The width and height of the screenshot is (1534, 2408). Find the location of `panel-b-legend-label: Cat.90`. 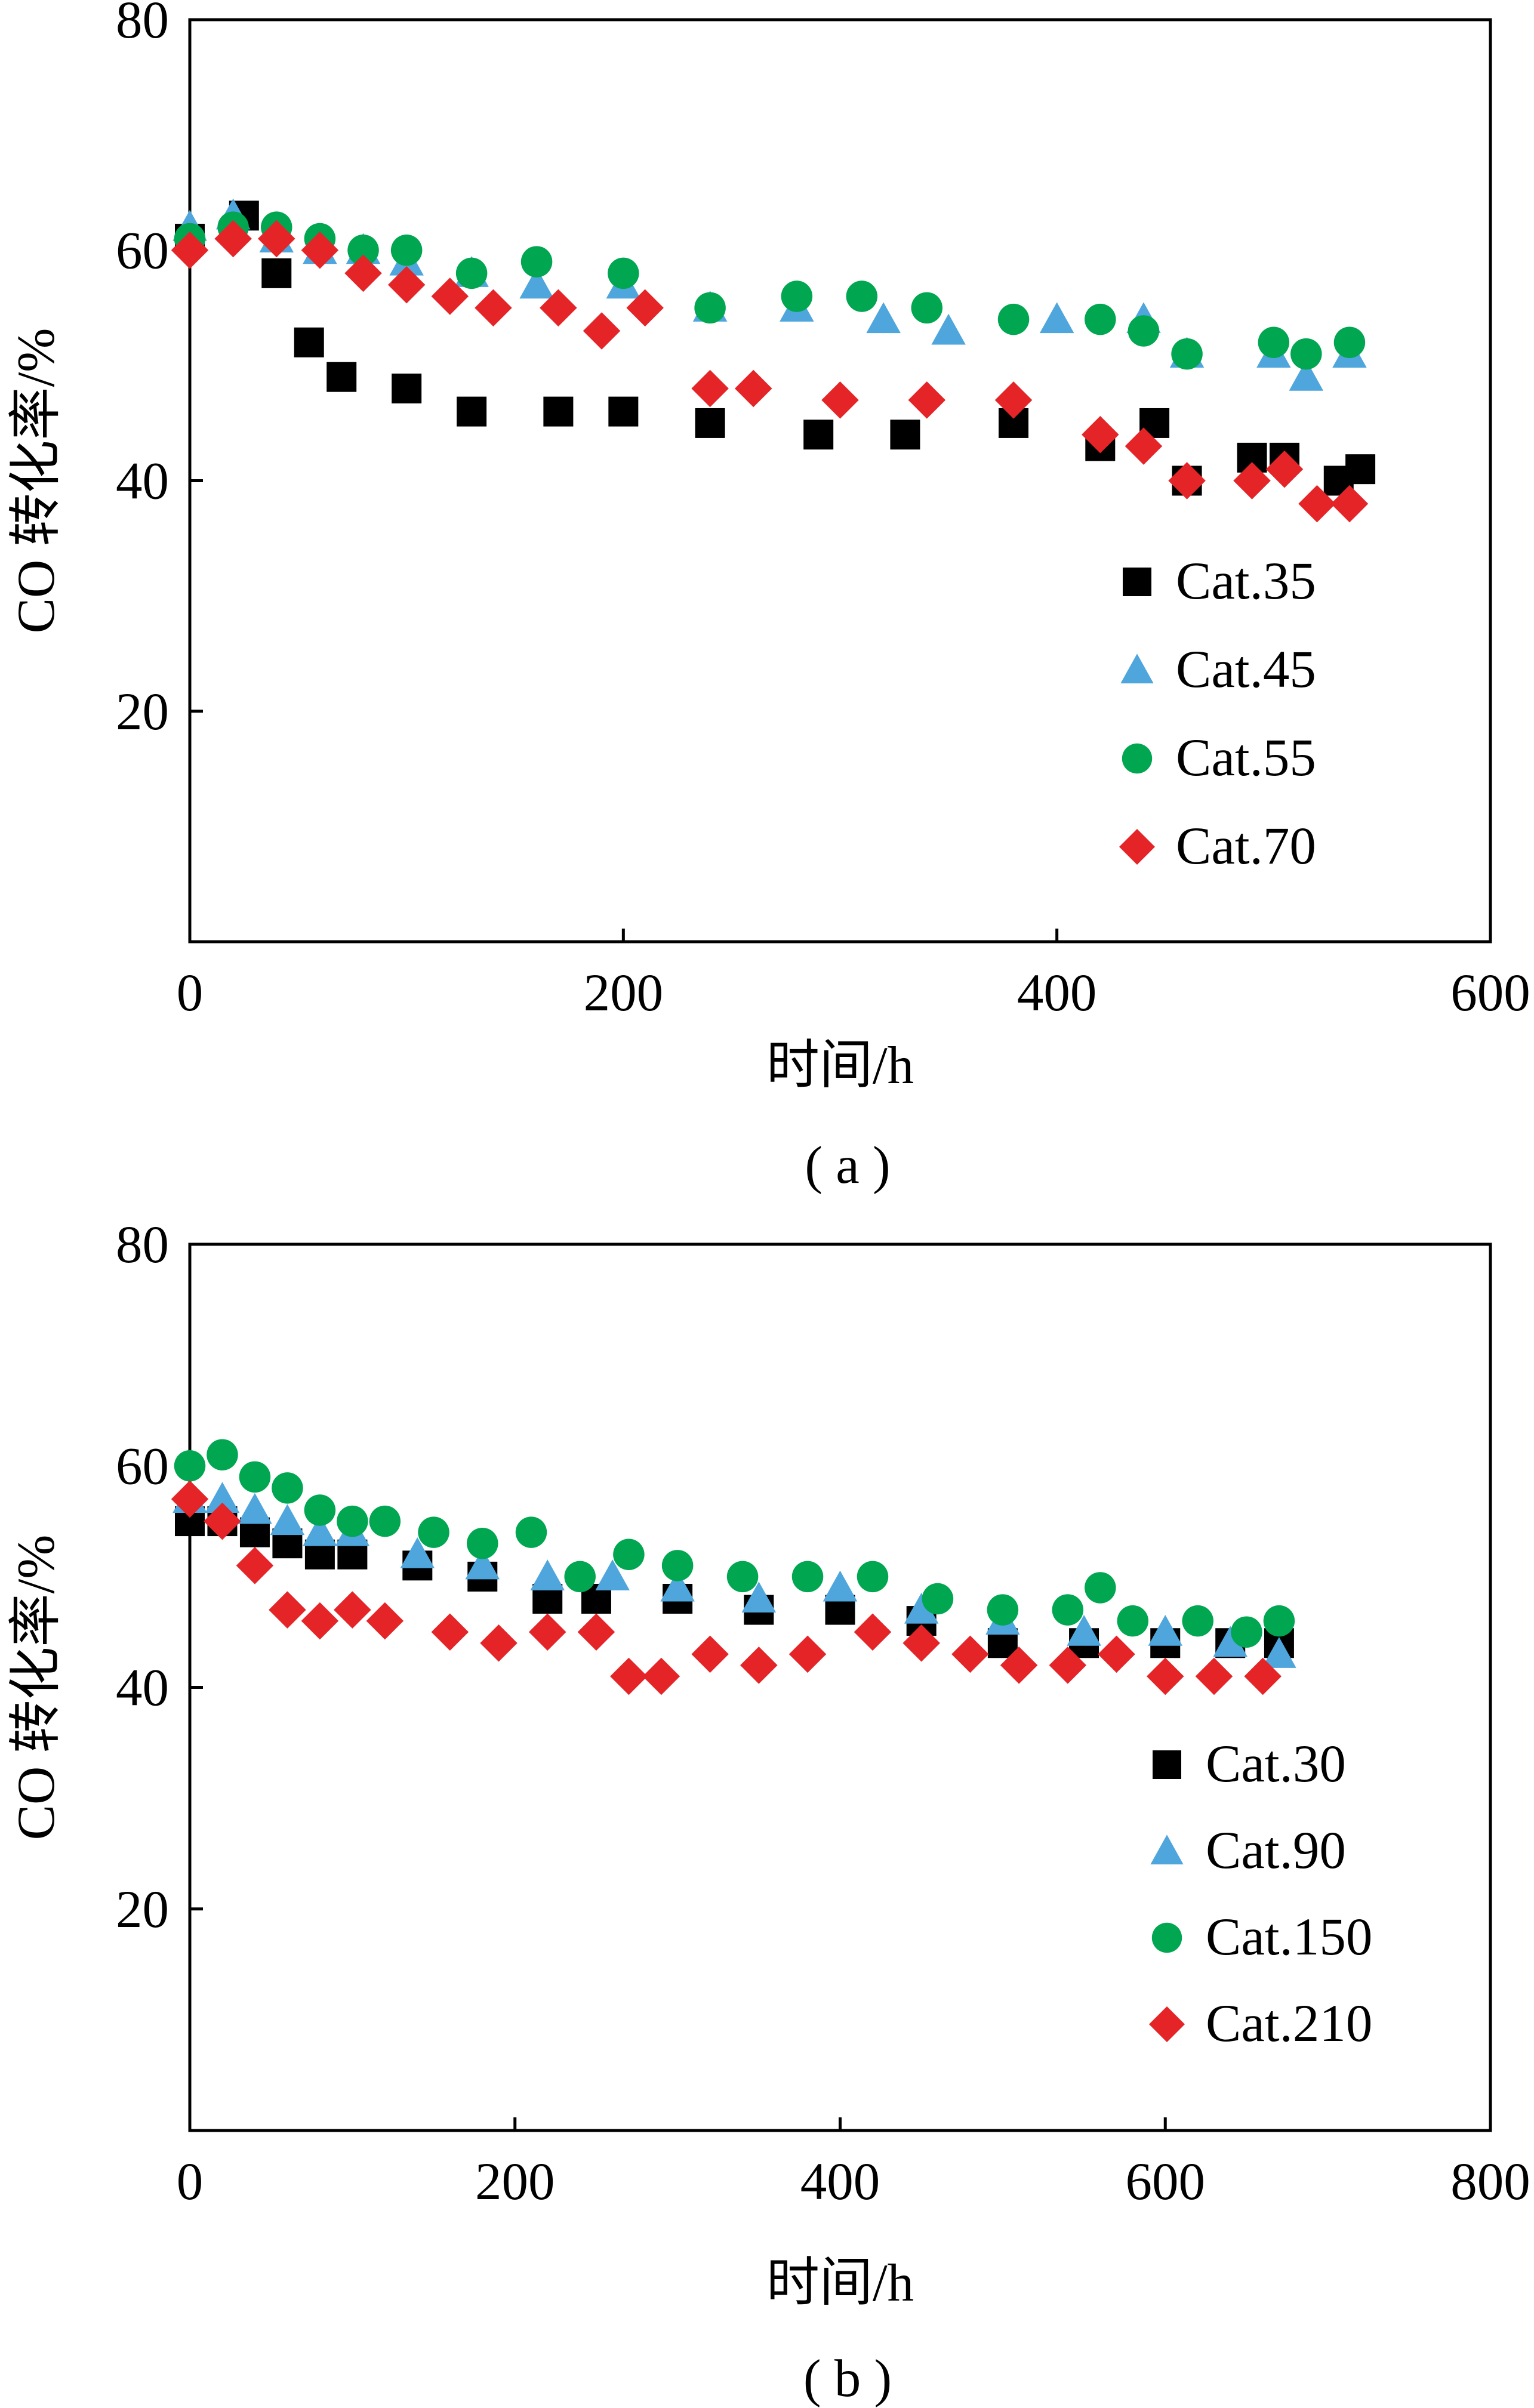

panel-b-legend-label: Cat.90 is located at coordinates (1276, 1850).